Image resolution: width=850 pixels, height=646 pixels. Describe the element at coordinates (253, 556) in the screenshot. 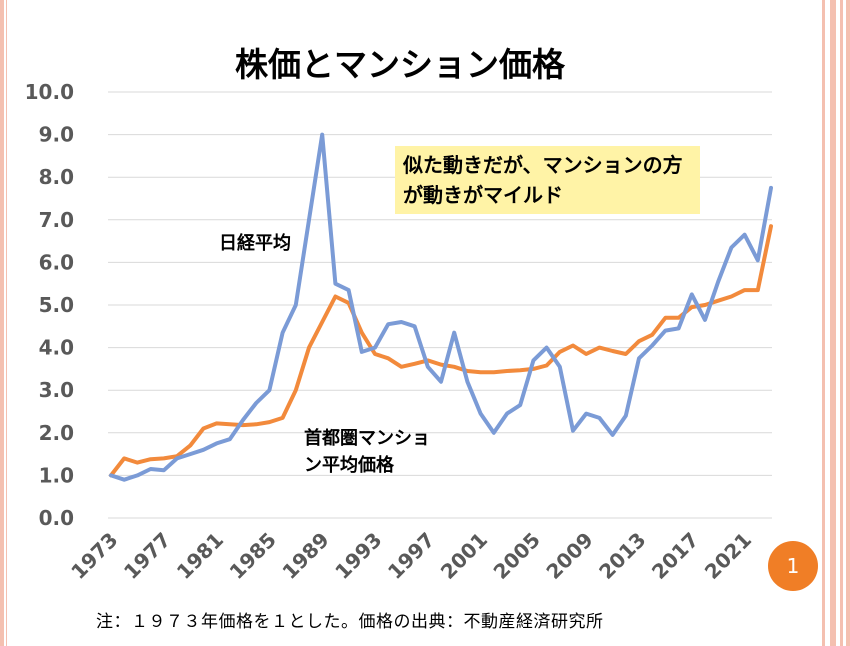

I see `x-tick-label: 1985` at that location.